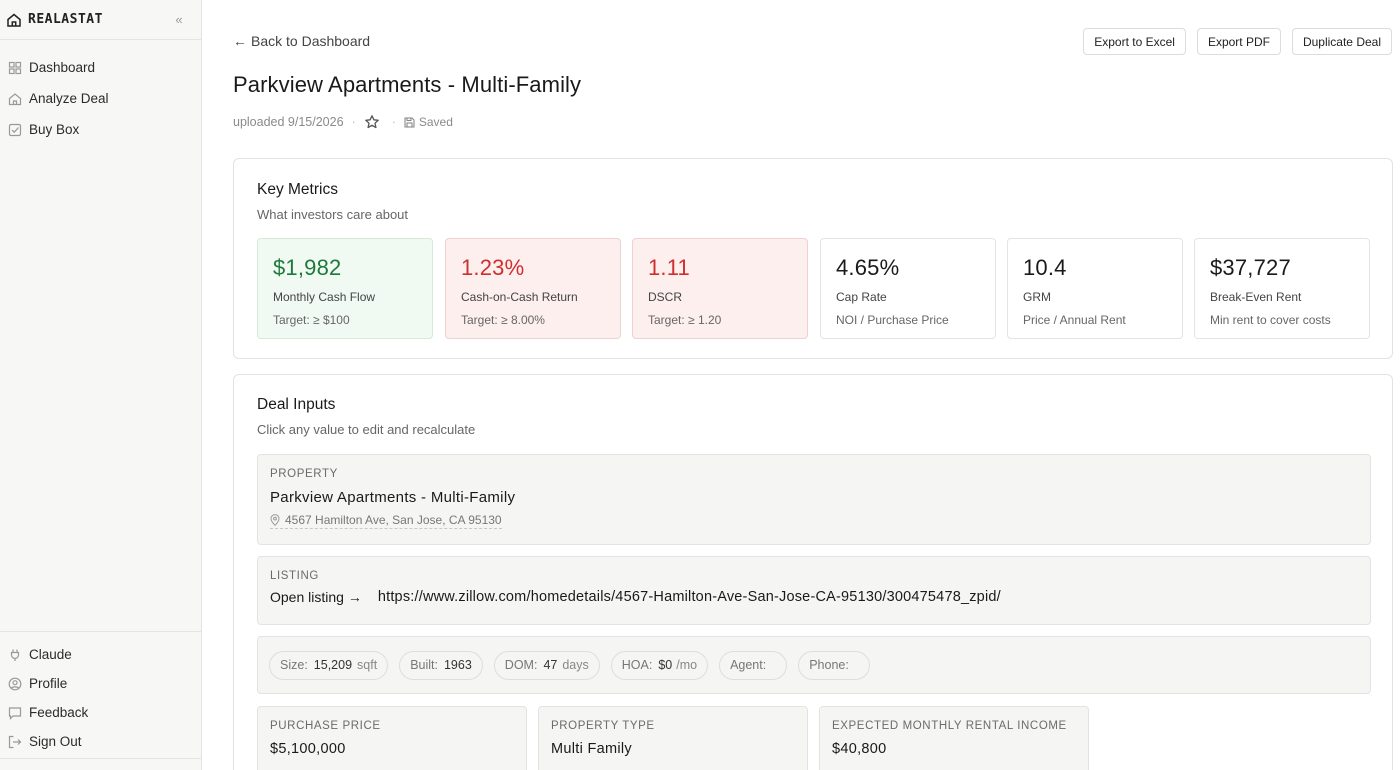 Image resolution: width=1400 pixels, height=770 pixels. I want to click on sidebar-item-dashboard: Dashboard, so click(100, 67).